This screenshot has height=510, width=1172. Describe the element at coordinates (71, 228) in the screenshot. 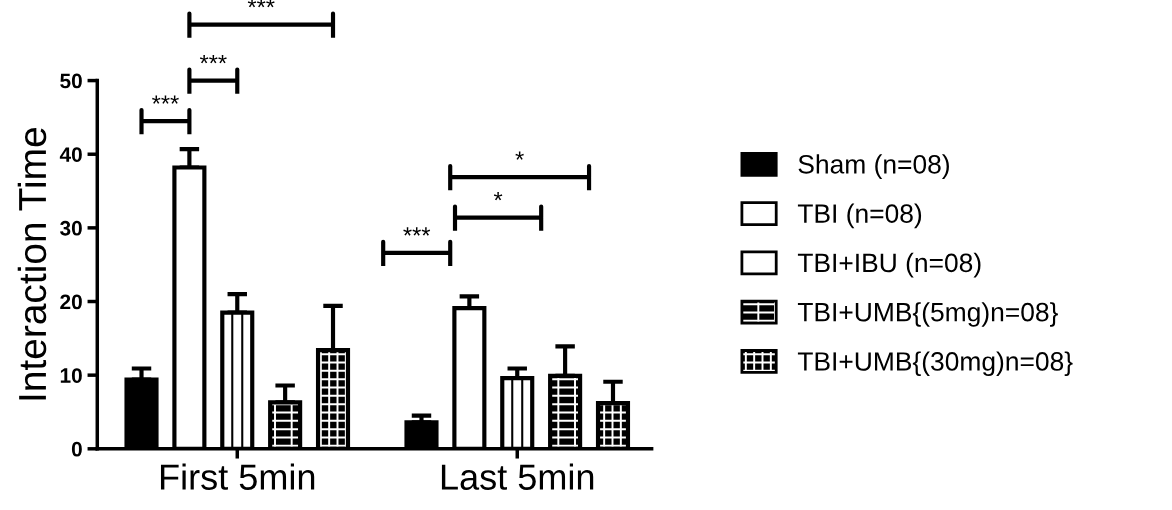

I see `y-tick-label: 30` at that location.